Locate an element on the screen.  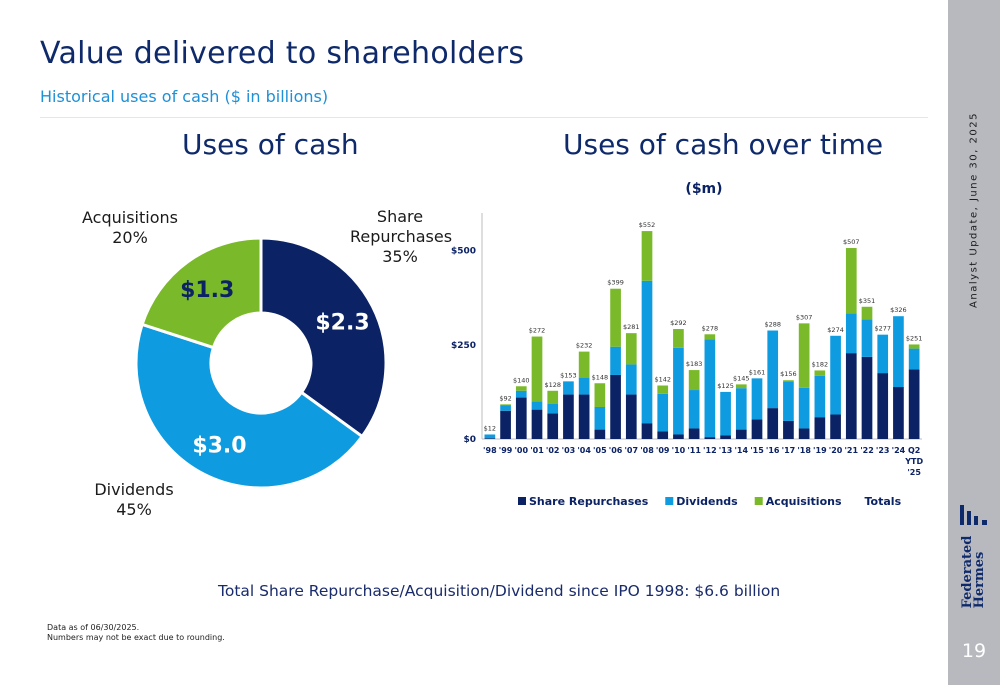
x-tick-label: '24 is located at coordinates (899, 450).